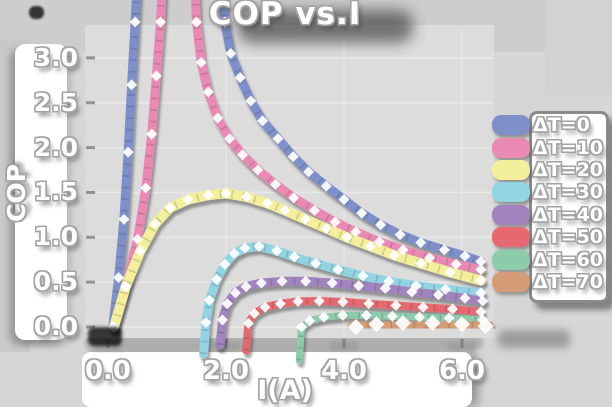 Image resolution: width=612 pixels, height=407 pixels. What do you see at coordinates (105, 336) in the screenshot?
I see `origin-smudge` at bounding box center [105, 336].